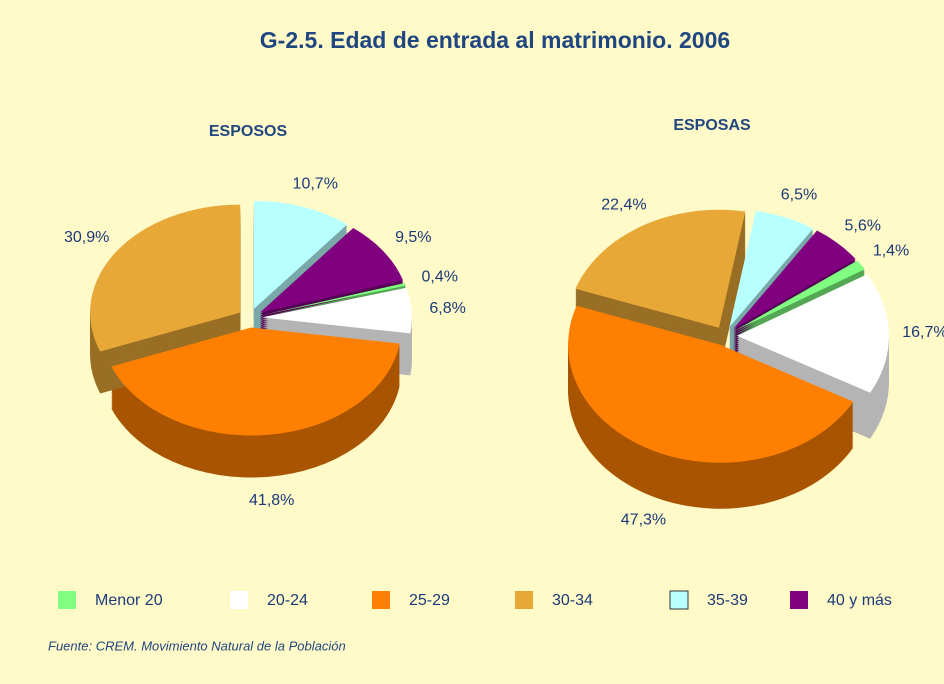 The height and width of the screenshot is (684, 944). What do you see at coordinates (413, 237) in the screenshot?
I see `data-label: 9,5%` at bounding box center [413, 237].